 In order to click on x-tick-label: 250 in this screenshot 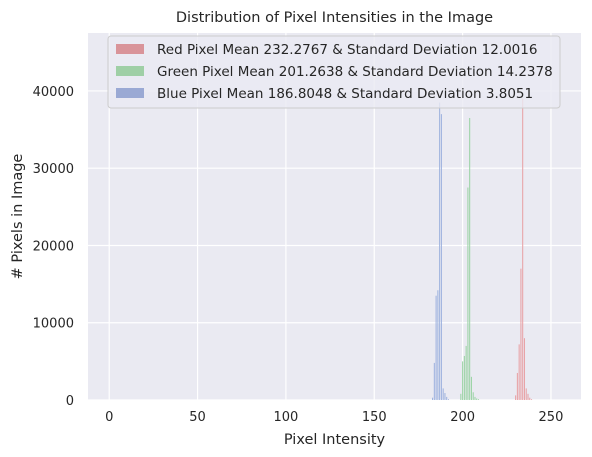, I will do `click(551, 417)`.